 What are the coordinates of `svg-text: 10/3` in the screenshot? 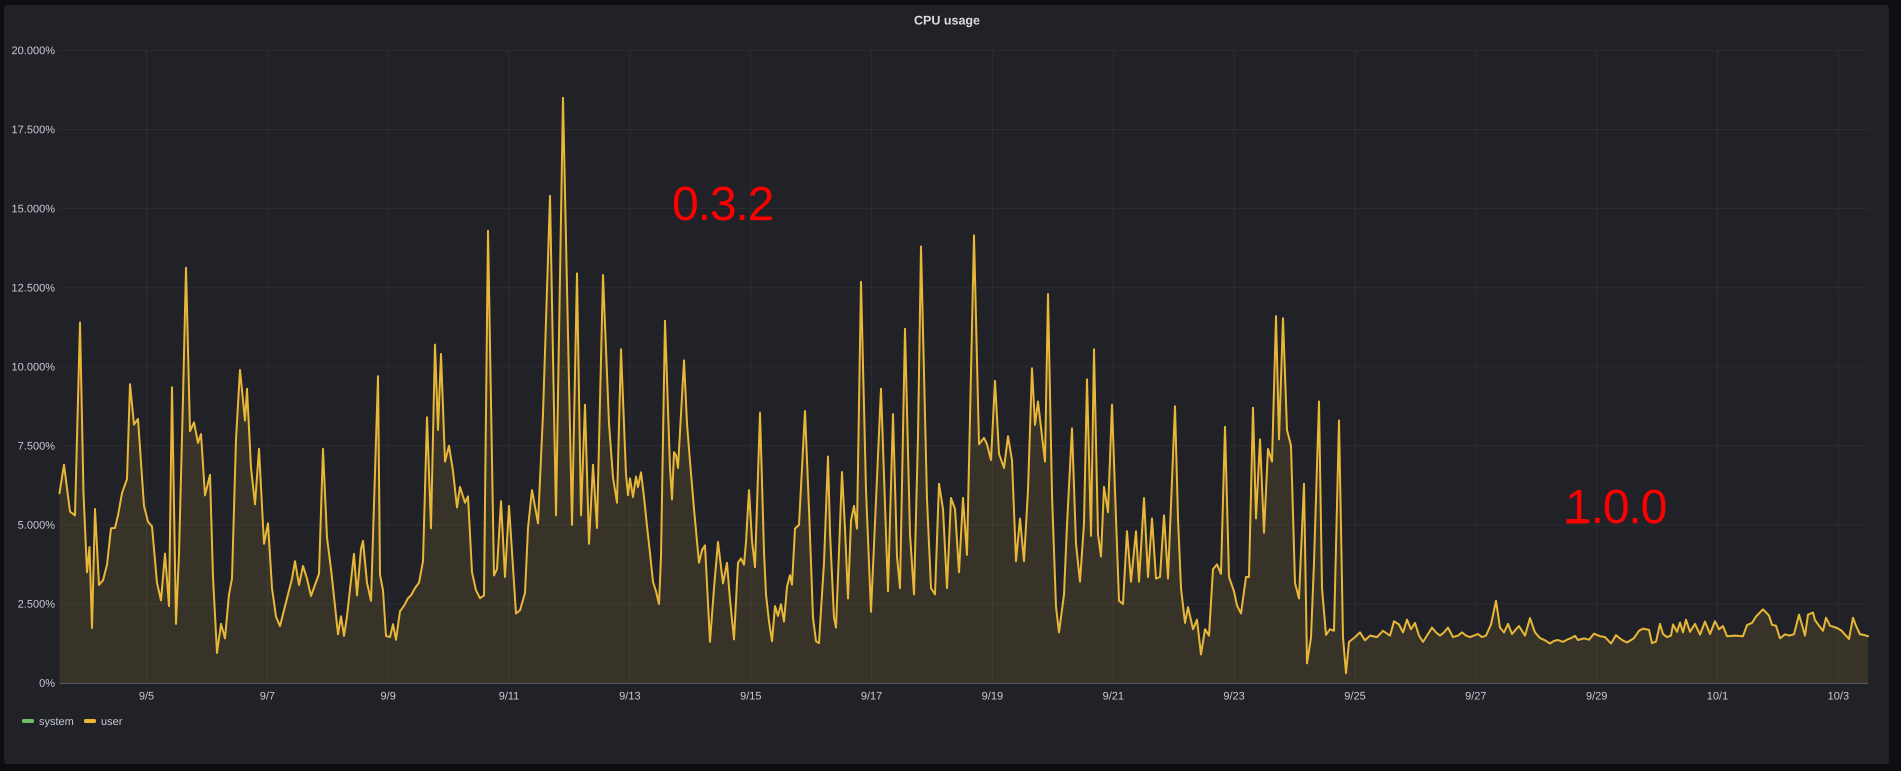 It's located at (1838, 696).